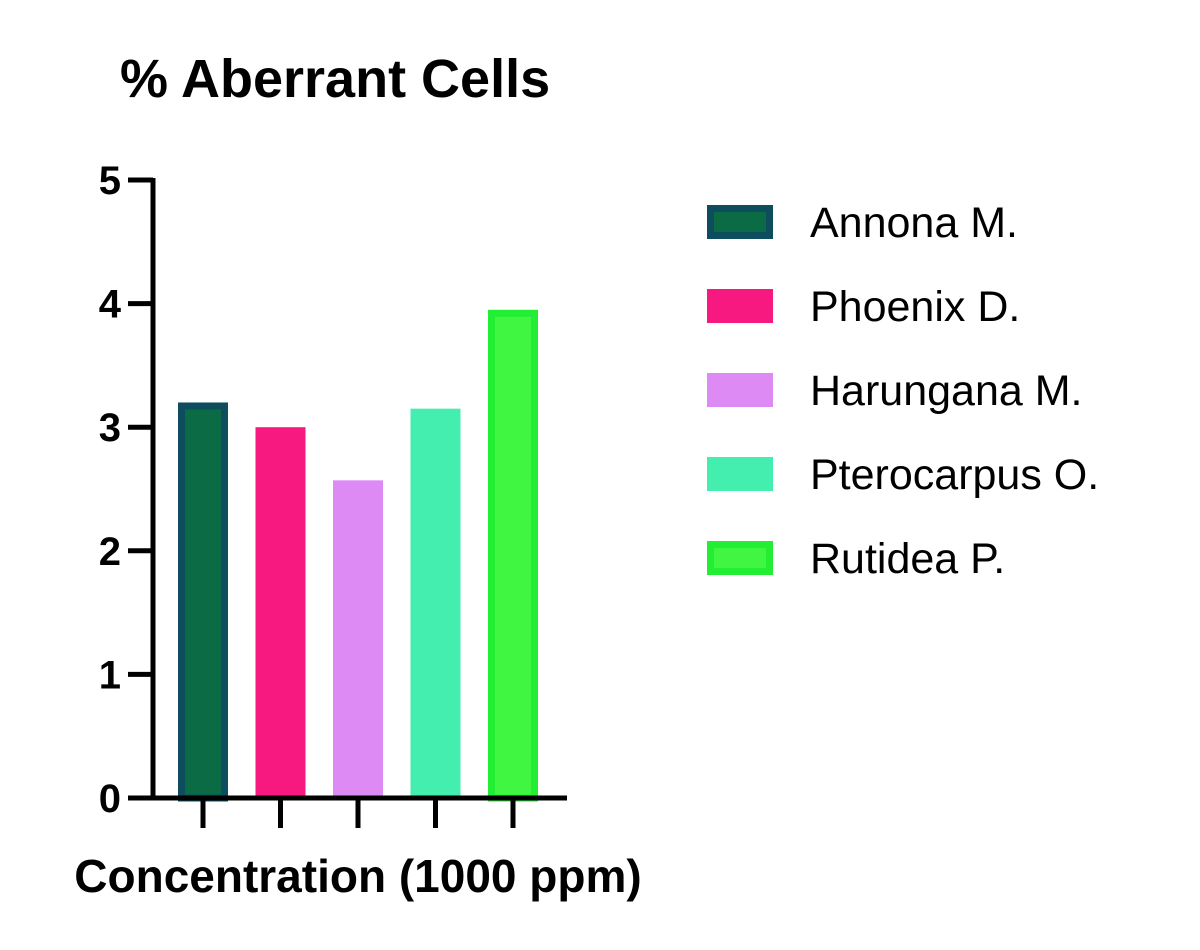  Describe the element at coordinates (335, 79) in the screenshot. I see `chart-title: % Aberrant Cells` at that location.